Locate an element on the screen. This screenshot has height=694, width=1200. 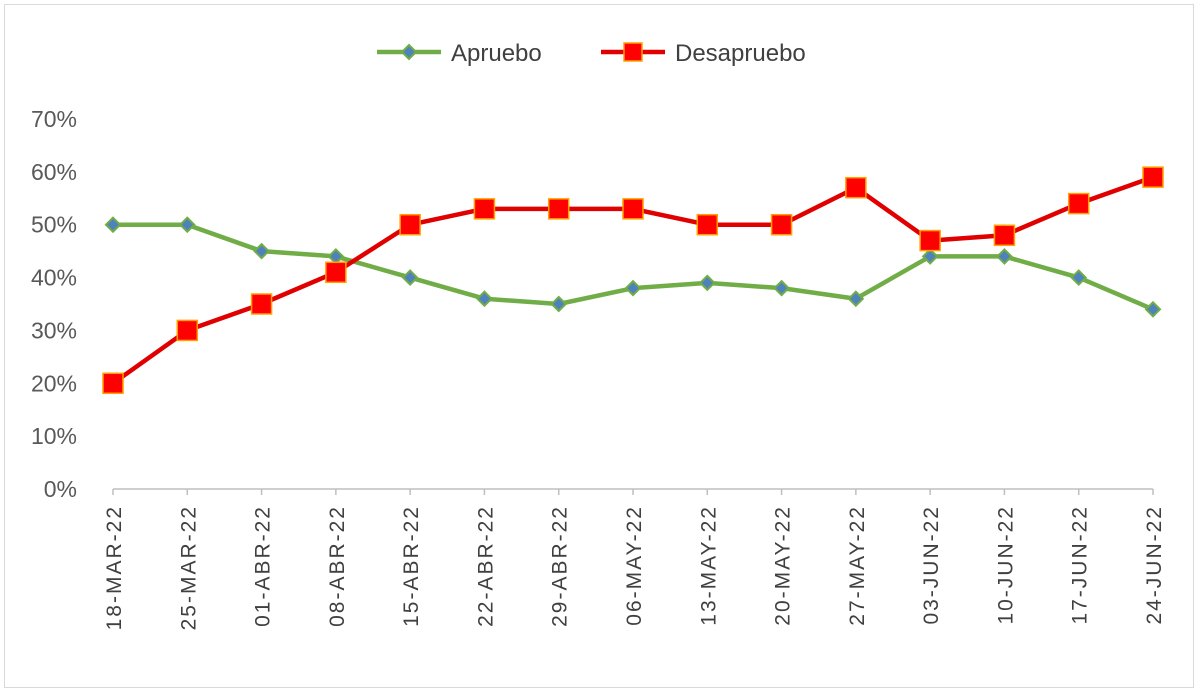
legend-marker-apruebo is located at coordinates (409, 52).